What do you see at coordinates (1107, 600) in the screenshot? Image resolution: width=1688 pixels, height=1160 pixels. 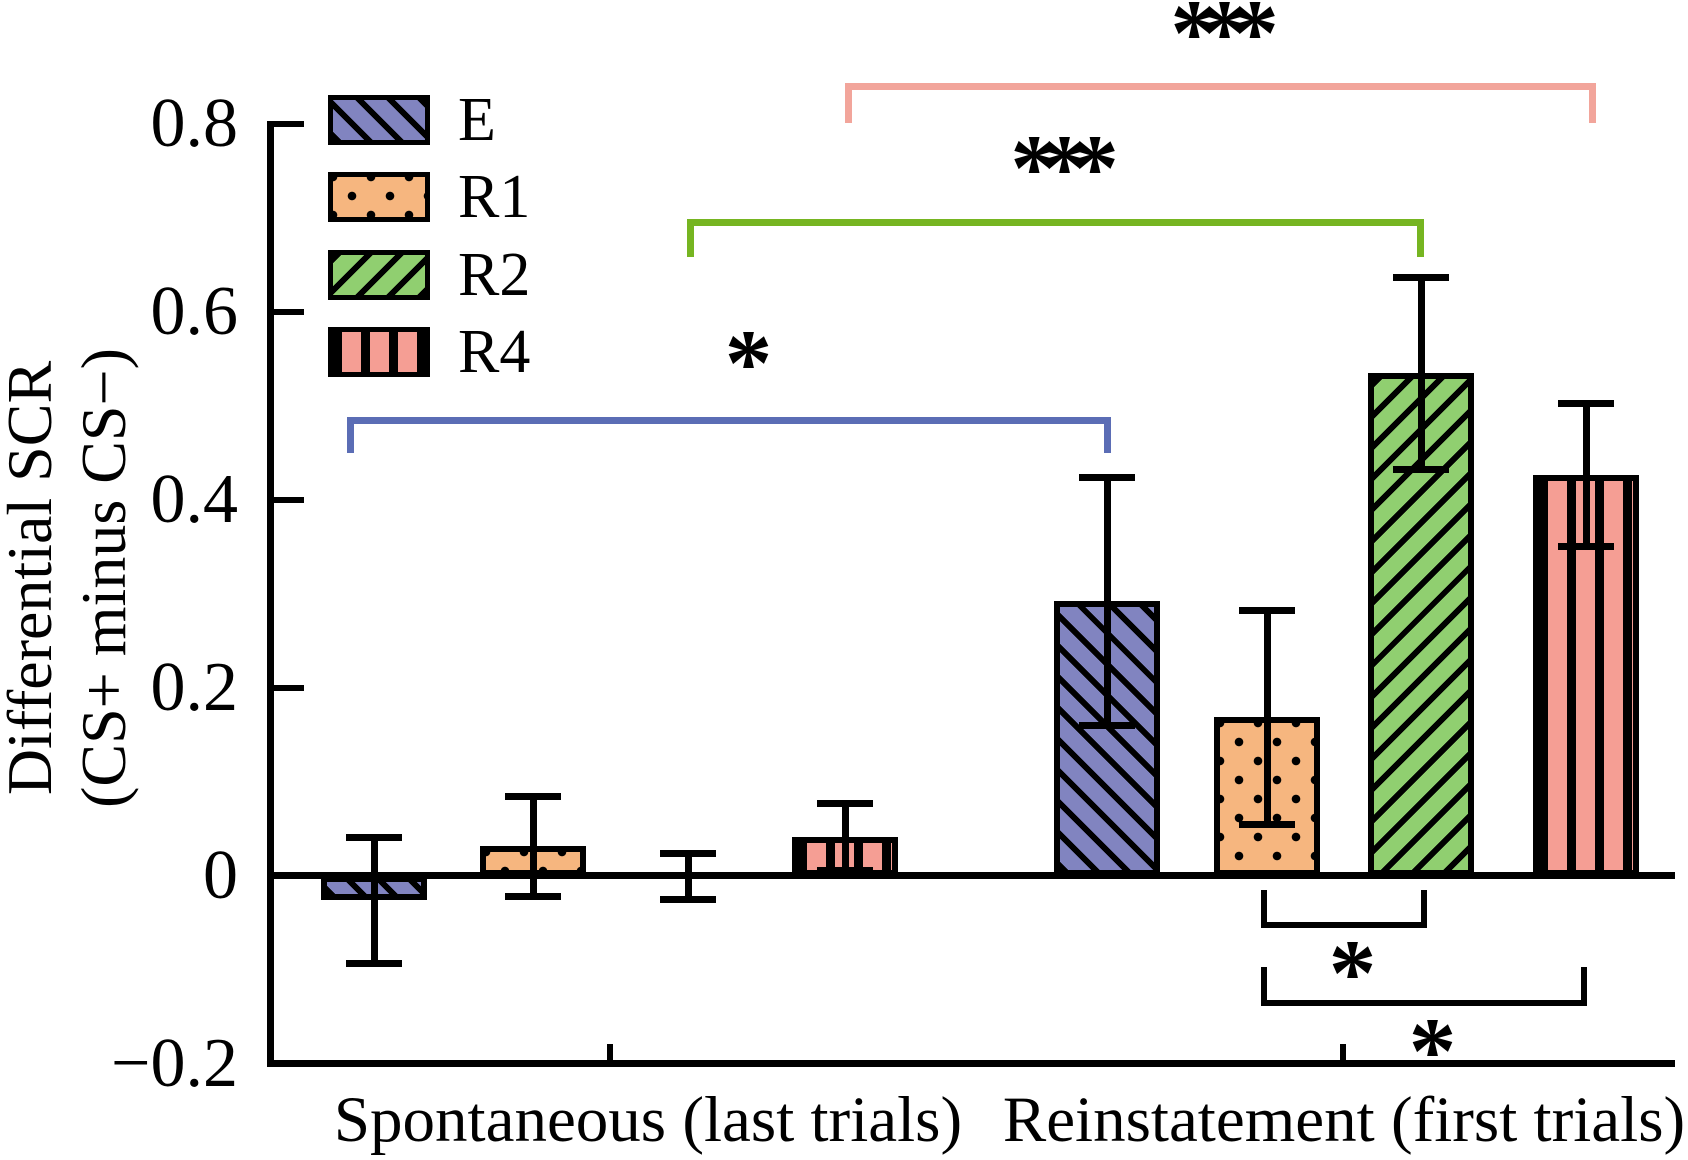 I see `error-bar-line-E-group2` at bounding box center [1107, 600].